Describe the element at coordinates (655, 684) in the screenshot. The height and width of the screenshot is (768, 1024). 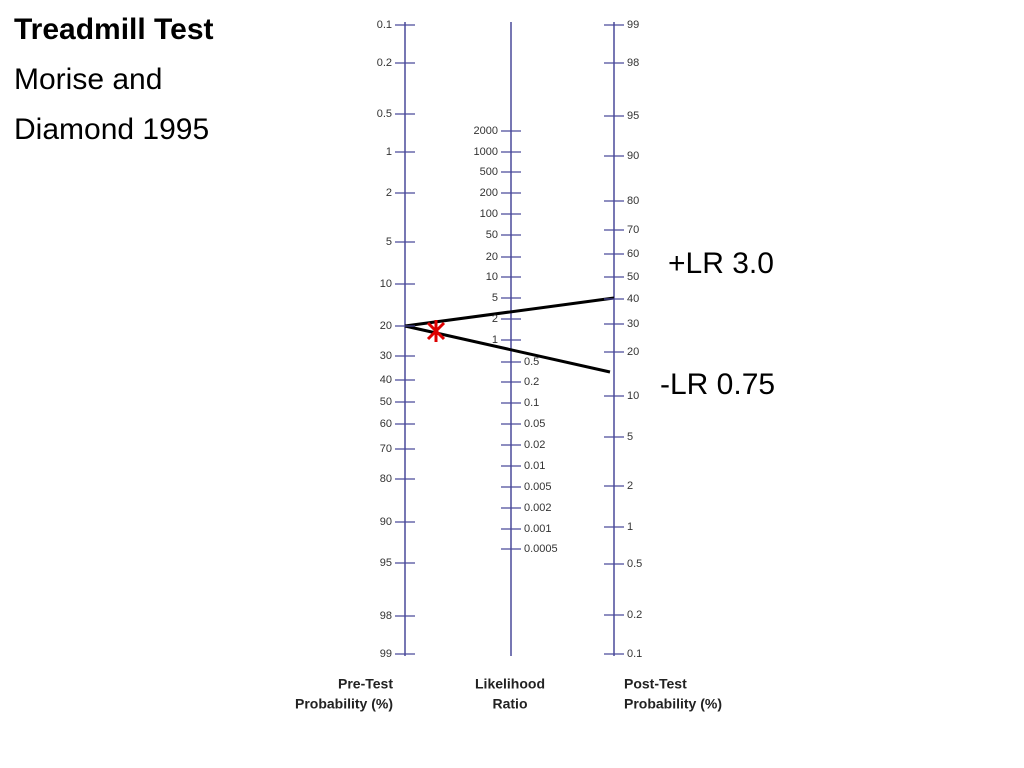
I see `axis-title: Post-Test` at that location.